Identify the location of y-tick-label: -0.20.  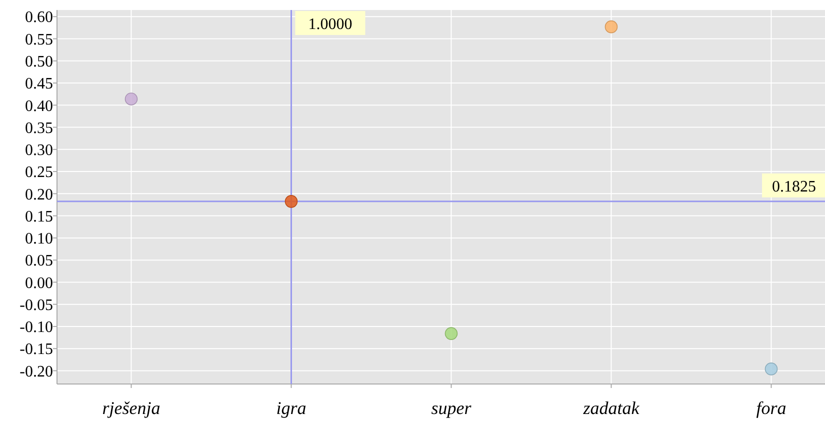
(36, 371).